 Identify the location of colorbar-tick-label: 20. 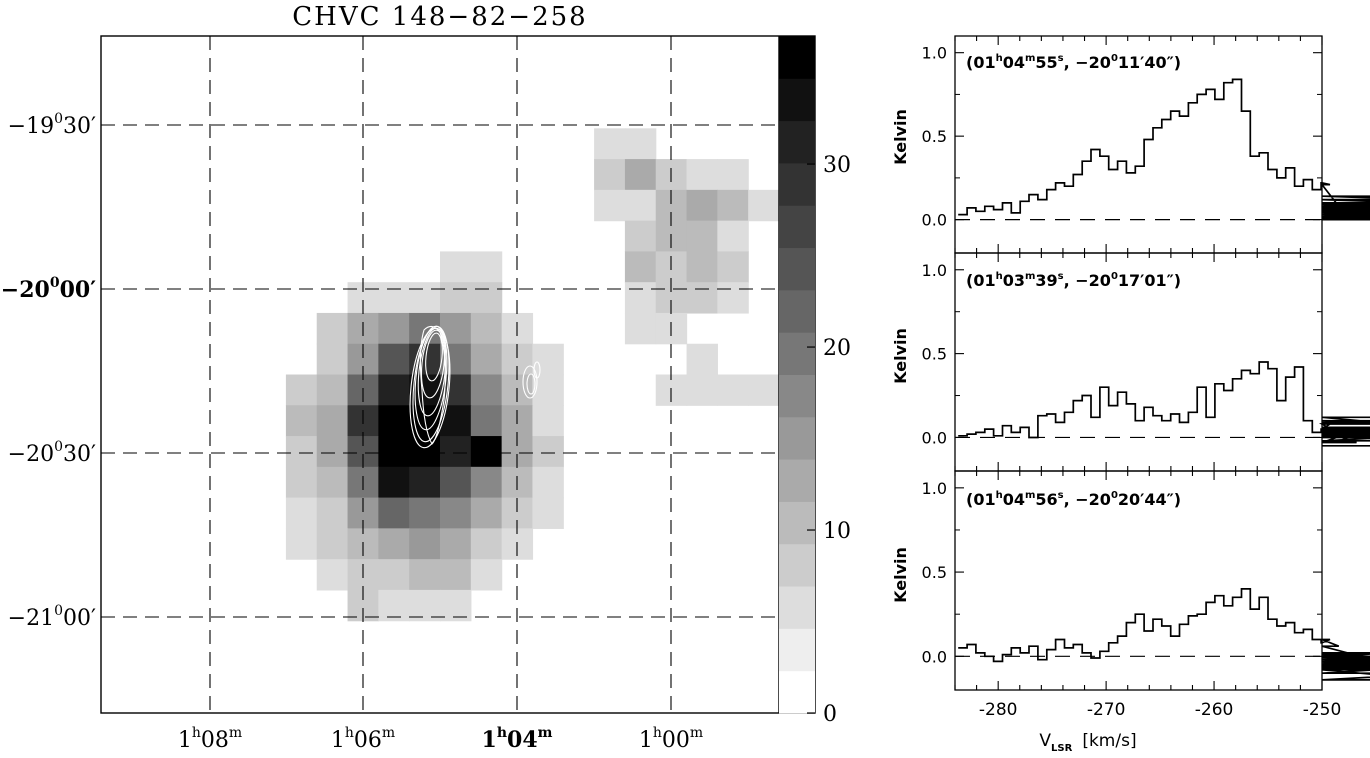
(837, 348).